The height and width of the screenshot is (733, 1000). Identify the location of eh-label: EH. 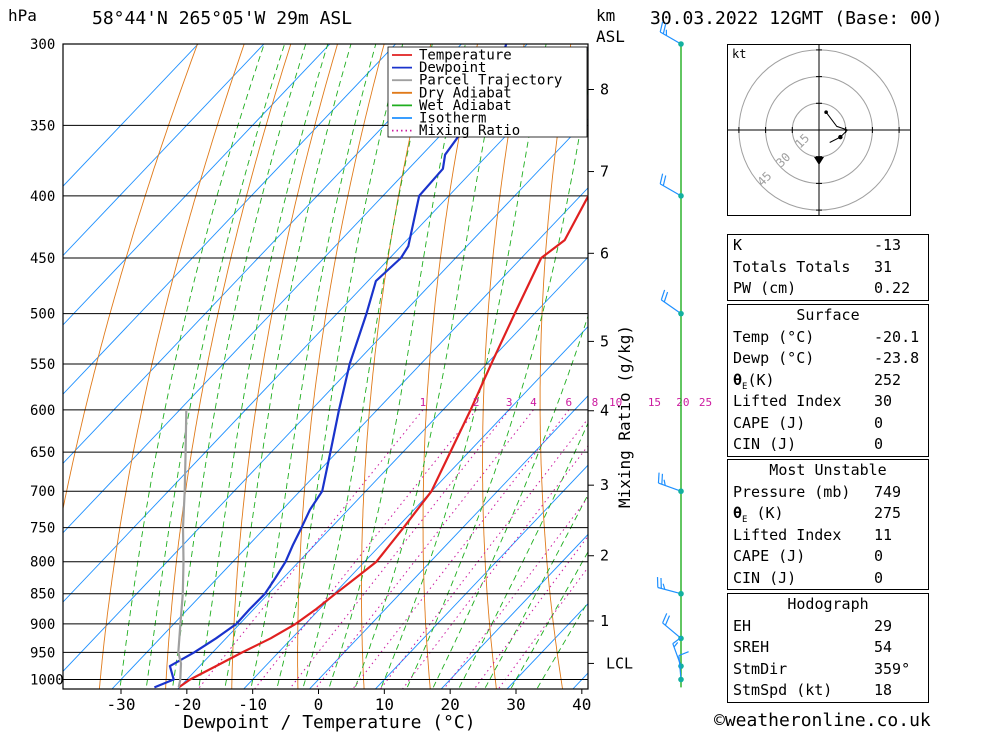
(742, 625).